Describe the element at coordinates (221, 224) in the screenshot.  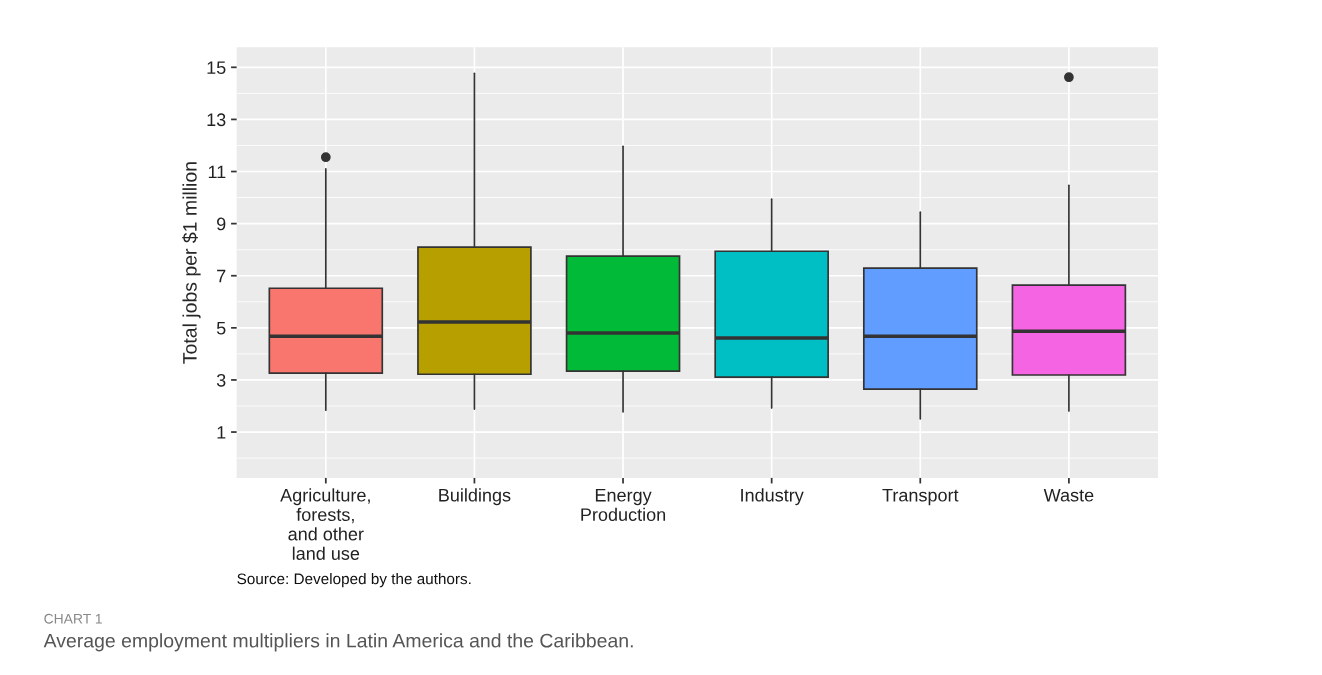
I see `y-tick-label: 9` at that location.